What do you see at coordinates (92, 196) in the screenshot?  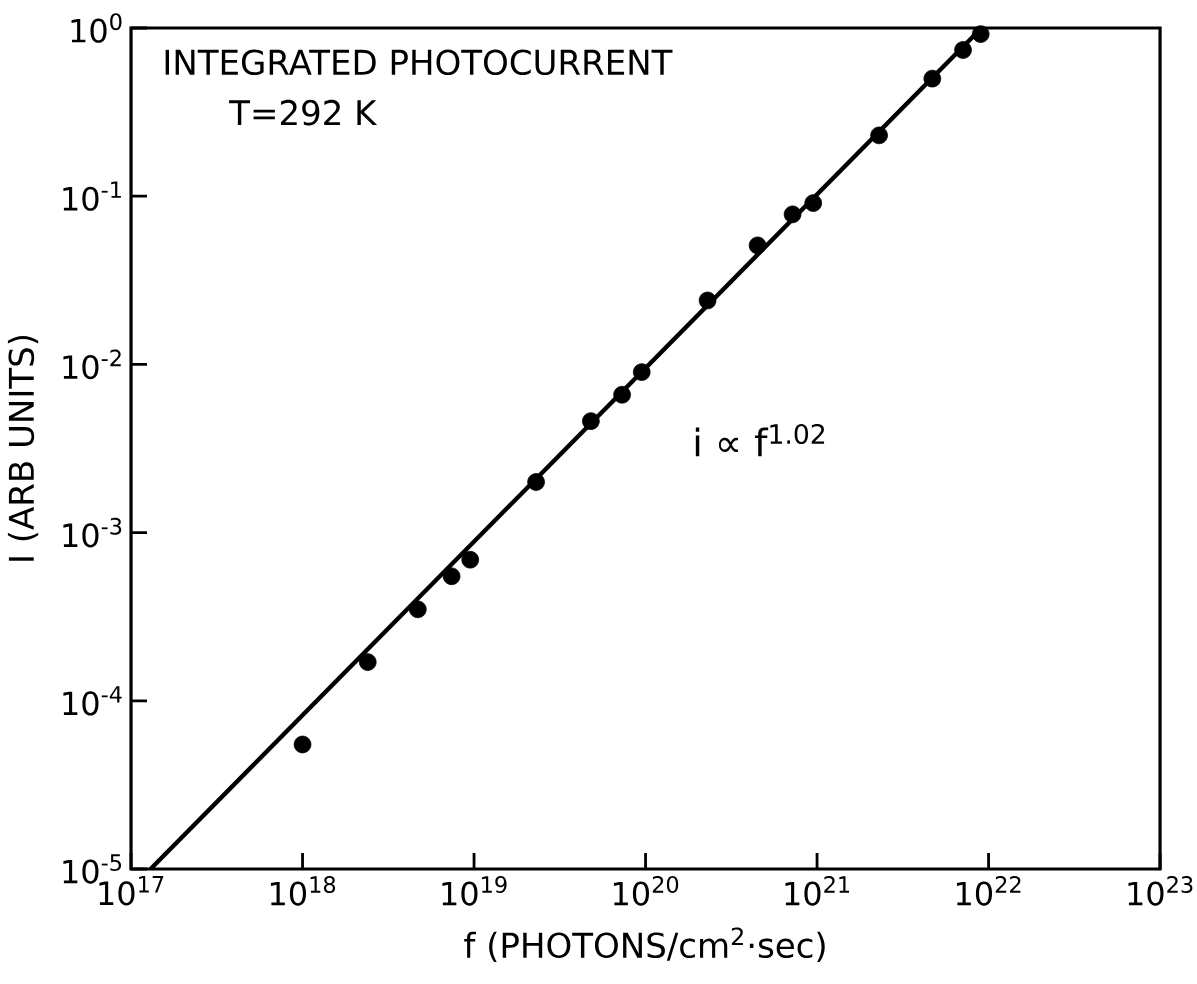 I see `y-tick-label: 10$^{-1}$` at bounding box center [92, 196].